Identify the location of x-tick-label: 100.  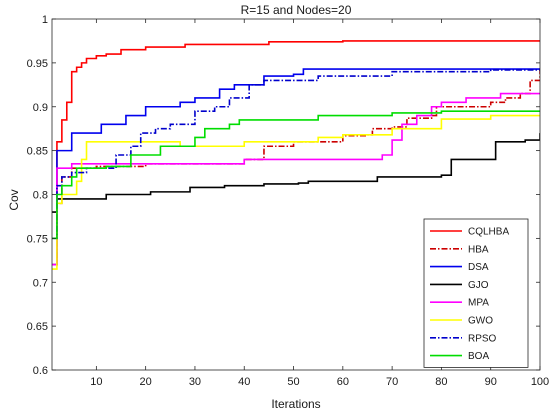
(540, 382).